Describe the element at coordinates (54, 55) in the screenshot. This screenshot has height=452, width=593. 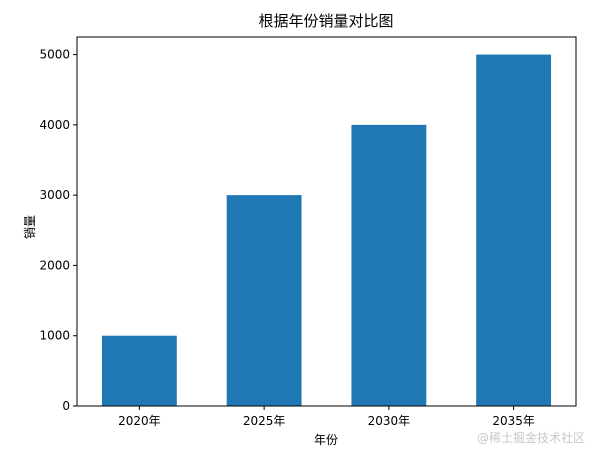
I see `y-tick-label-5: 5000` at that location.